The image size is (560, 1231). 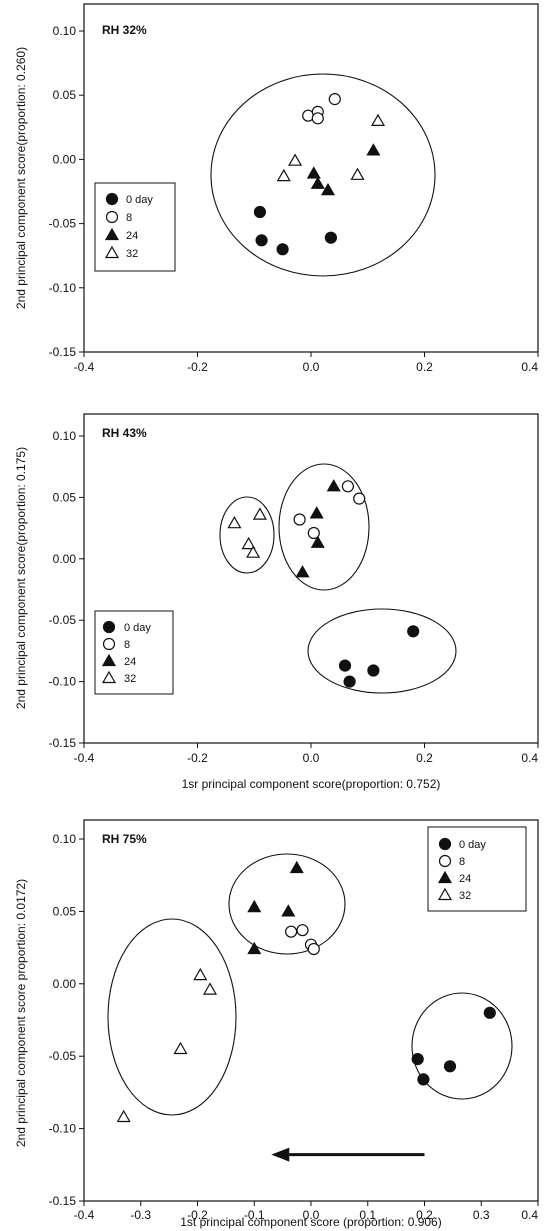 I want to click on x-tick-label: 0.3, so click(x=481, y=1215).